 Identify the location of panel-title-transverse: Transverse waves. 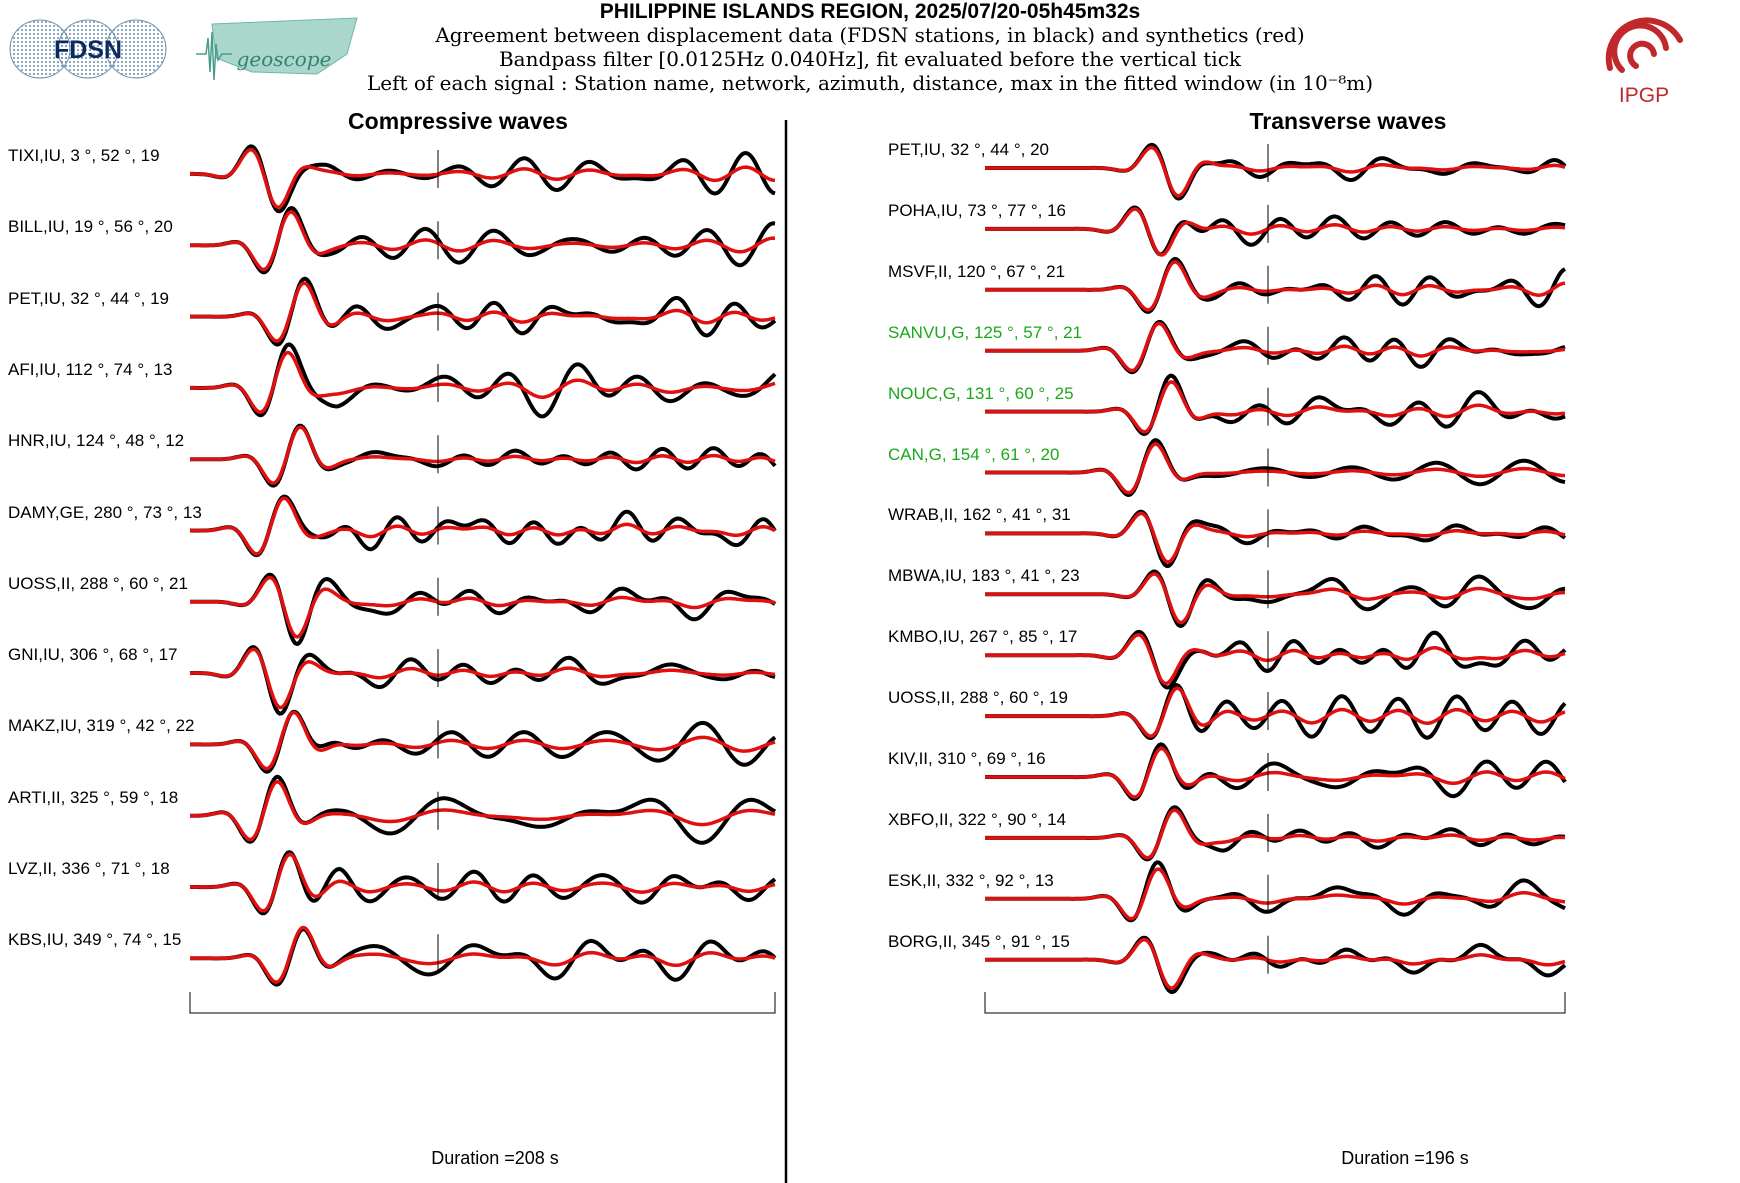
(1348, 121).